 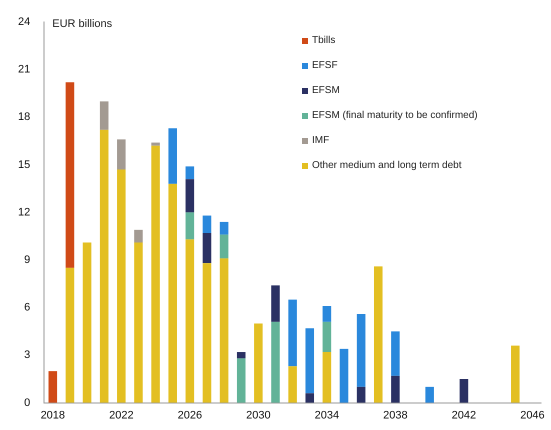 I want to click on legend-label: Tbills, so click(x=324, y=40).